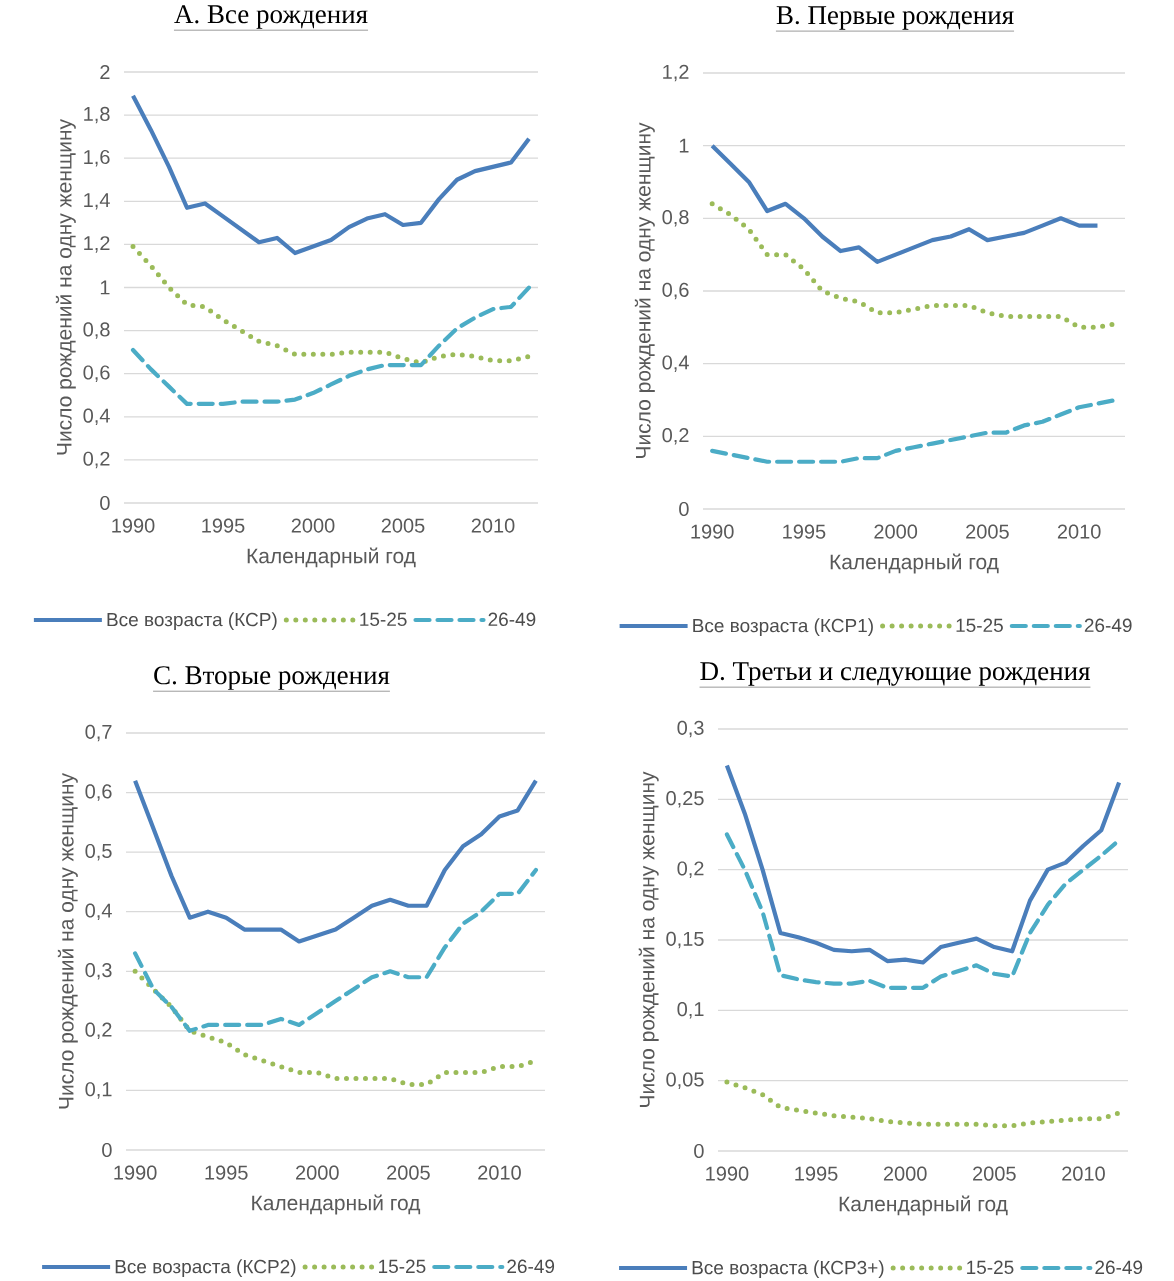 The height and width of the screenshot is (1281, 1174). Describe the element at coordinates (685, 1080) in the screenshot. I see `y-tick-label: 0,05` at that location.